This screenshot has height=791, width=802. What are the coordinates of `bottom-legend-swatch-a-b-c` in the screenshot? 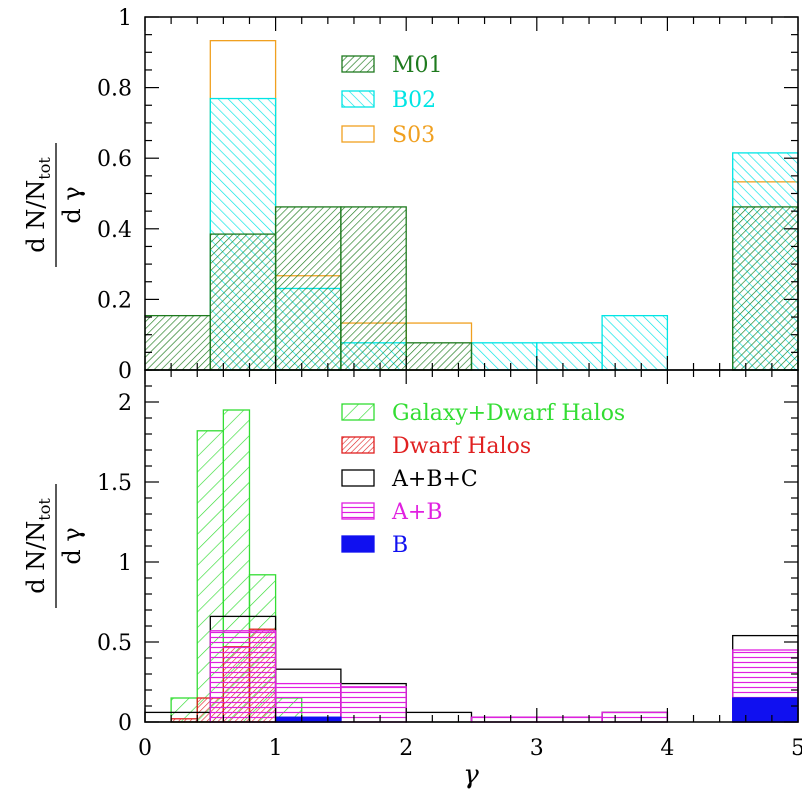 It's located at (358, 478).